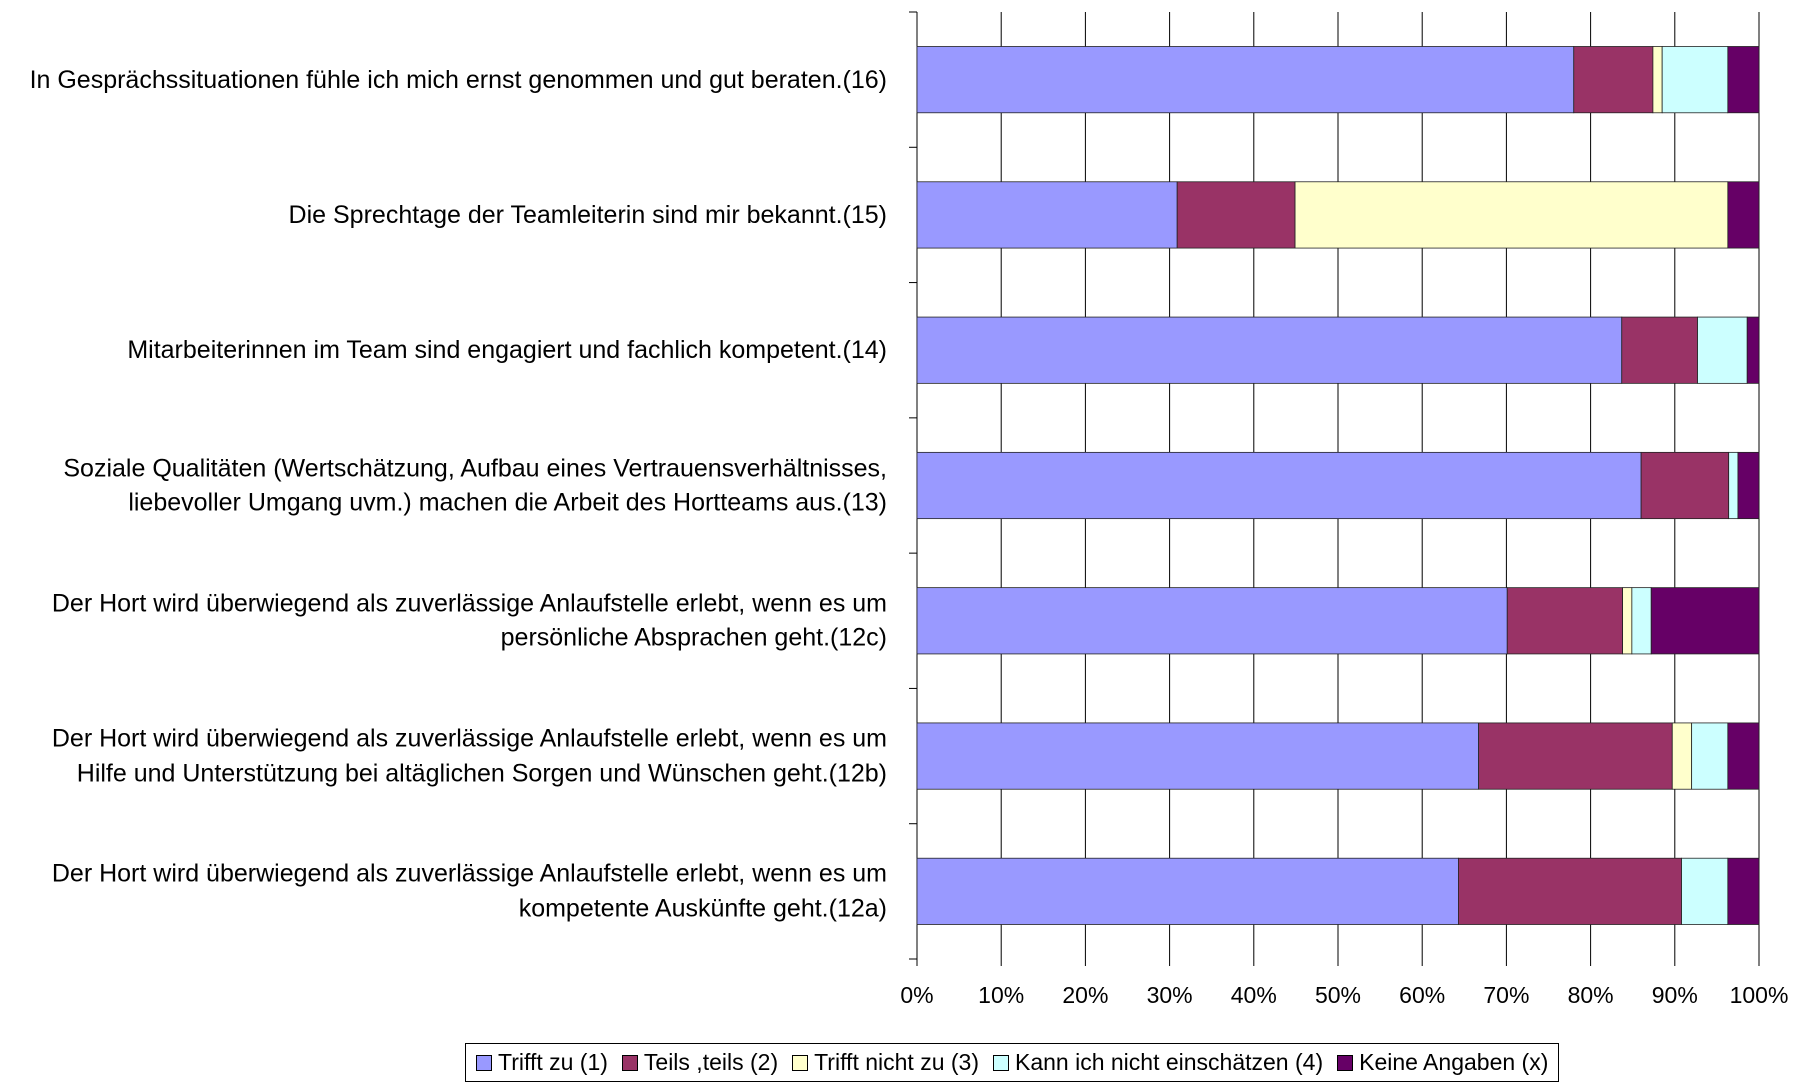 The image size is (1804, 1084). Describe the element at coordinates (1170, 995) in the screenshot. I see `x-tick-label: 30%` at that location.